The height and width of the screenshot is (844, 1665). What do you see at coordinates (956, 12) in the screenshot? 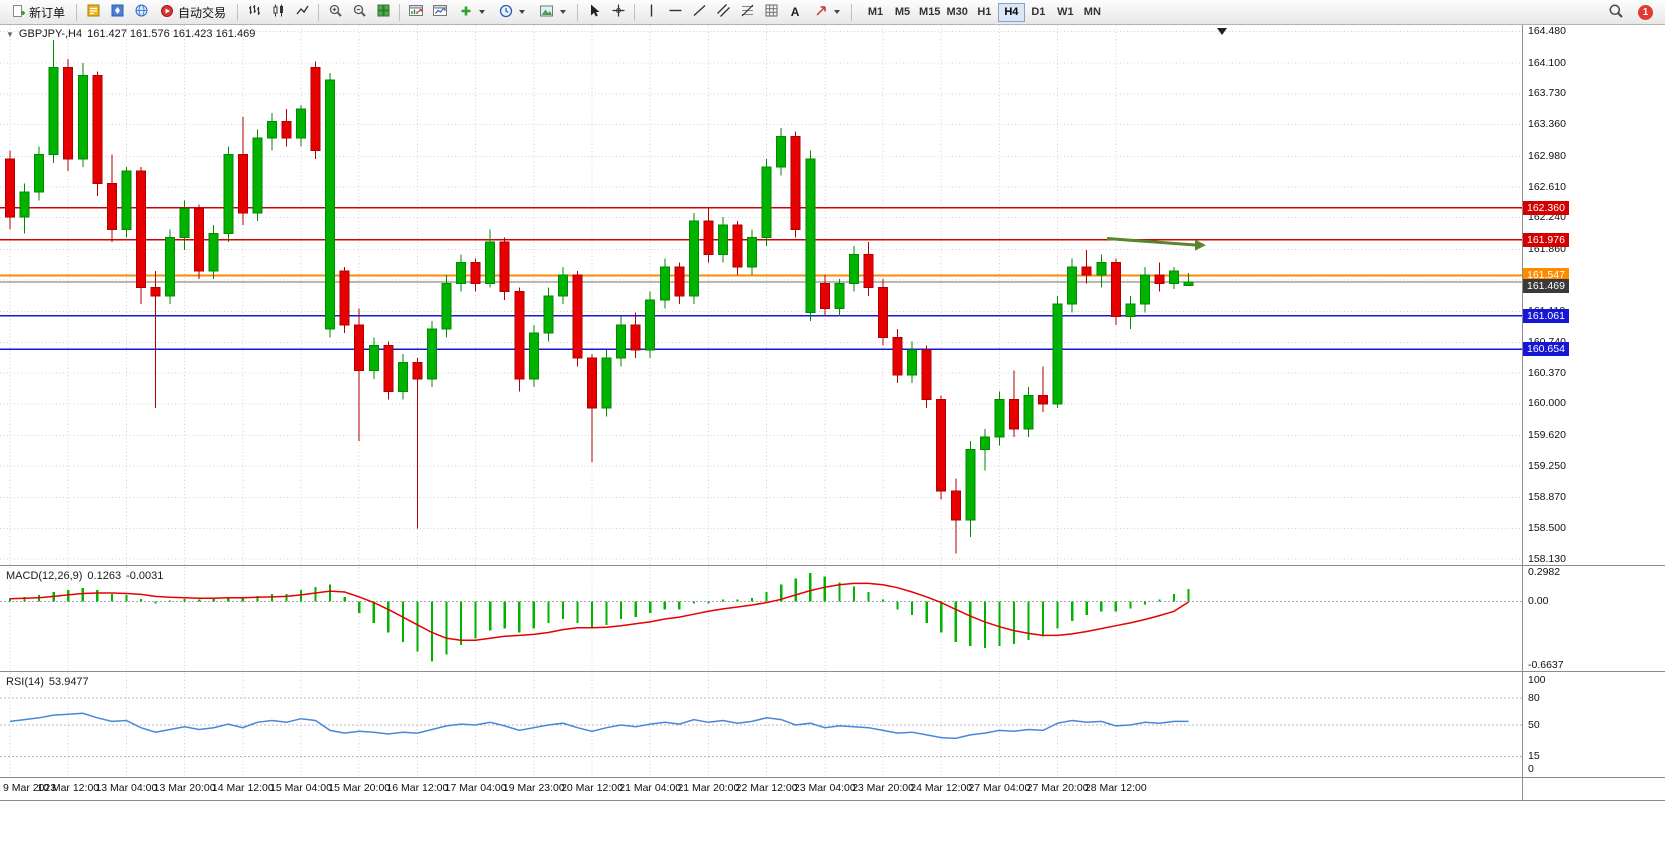
I see `timeframe-m30: M30` at bounding box center [956, 12].